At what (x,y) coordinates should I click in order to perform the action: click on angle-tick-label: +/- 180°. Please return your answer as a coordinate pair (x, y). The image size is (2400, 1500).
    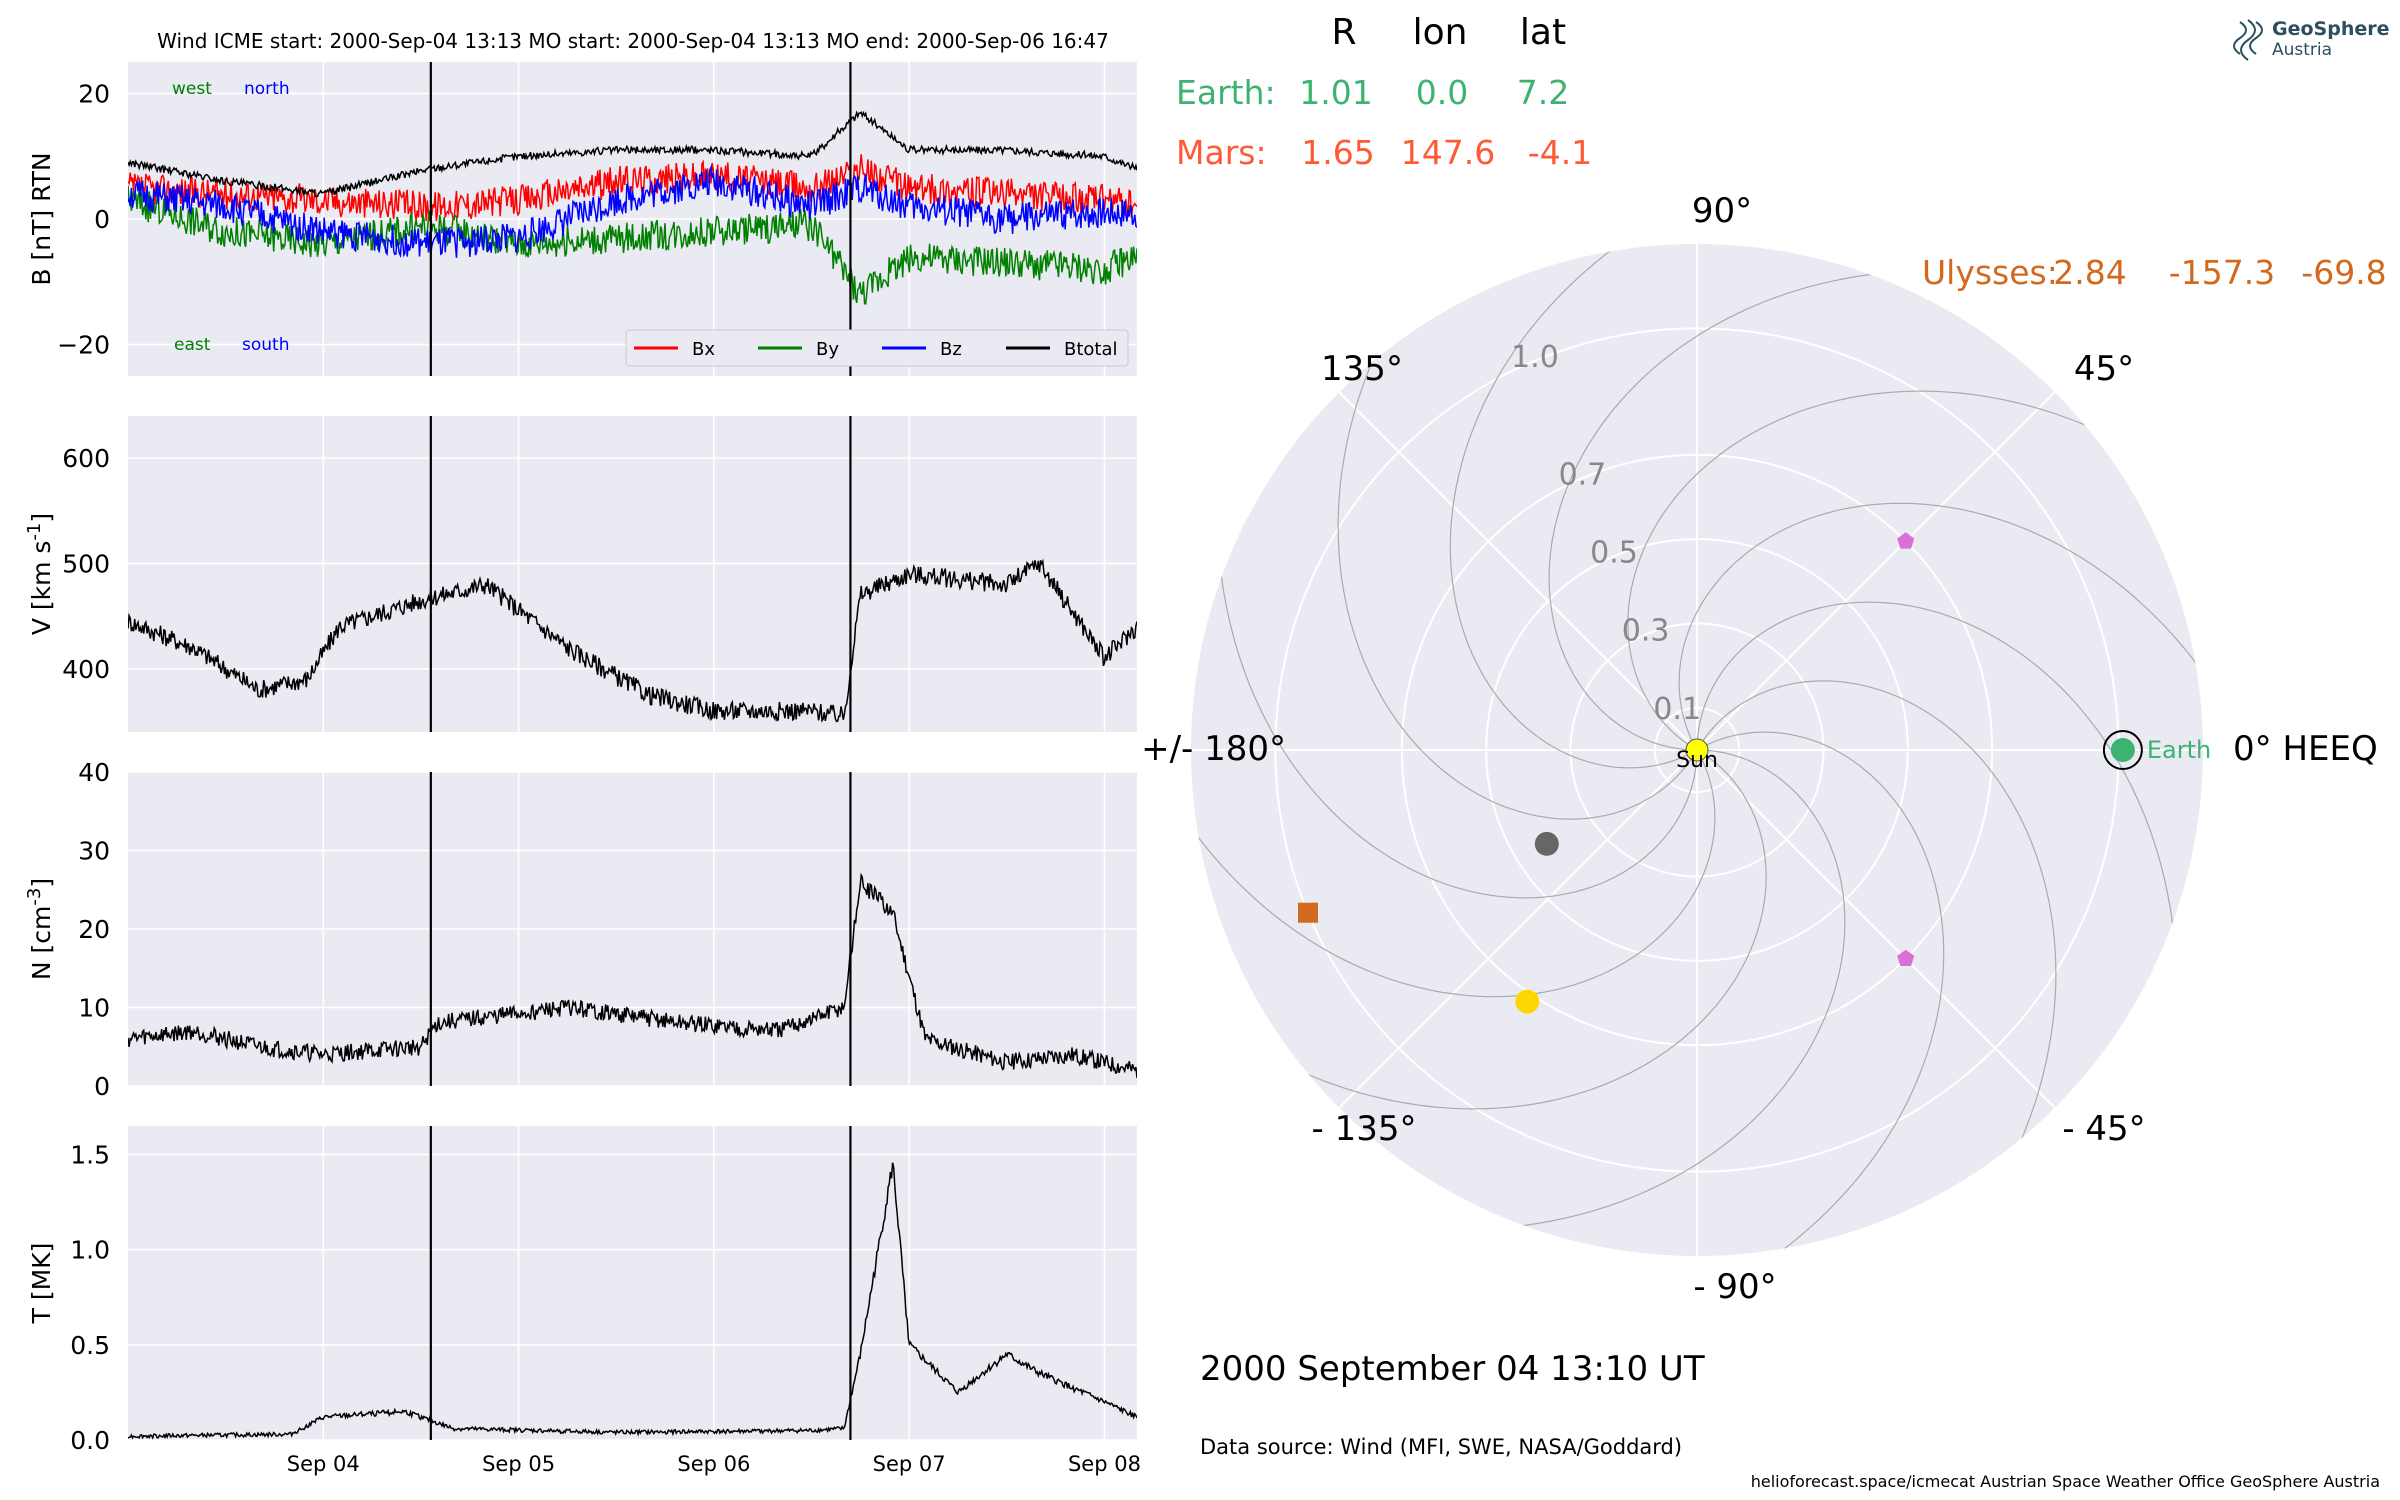
    Looking at the image, I should click on (1213, 749).